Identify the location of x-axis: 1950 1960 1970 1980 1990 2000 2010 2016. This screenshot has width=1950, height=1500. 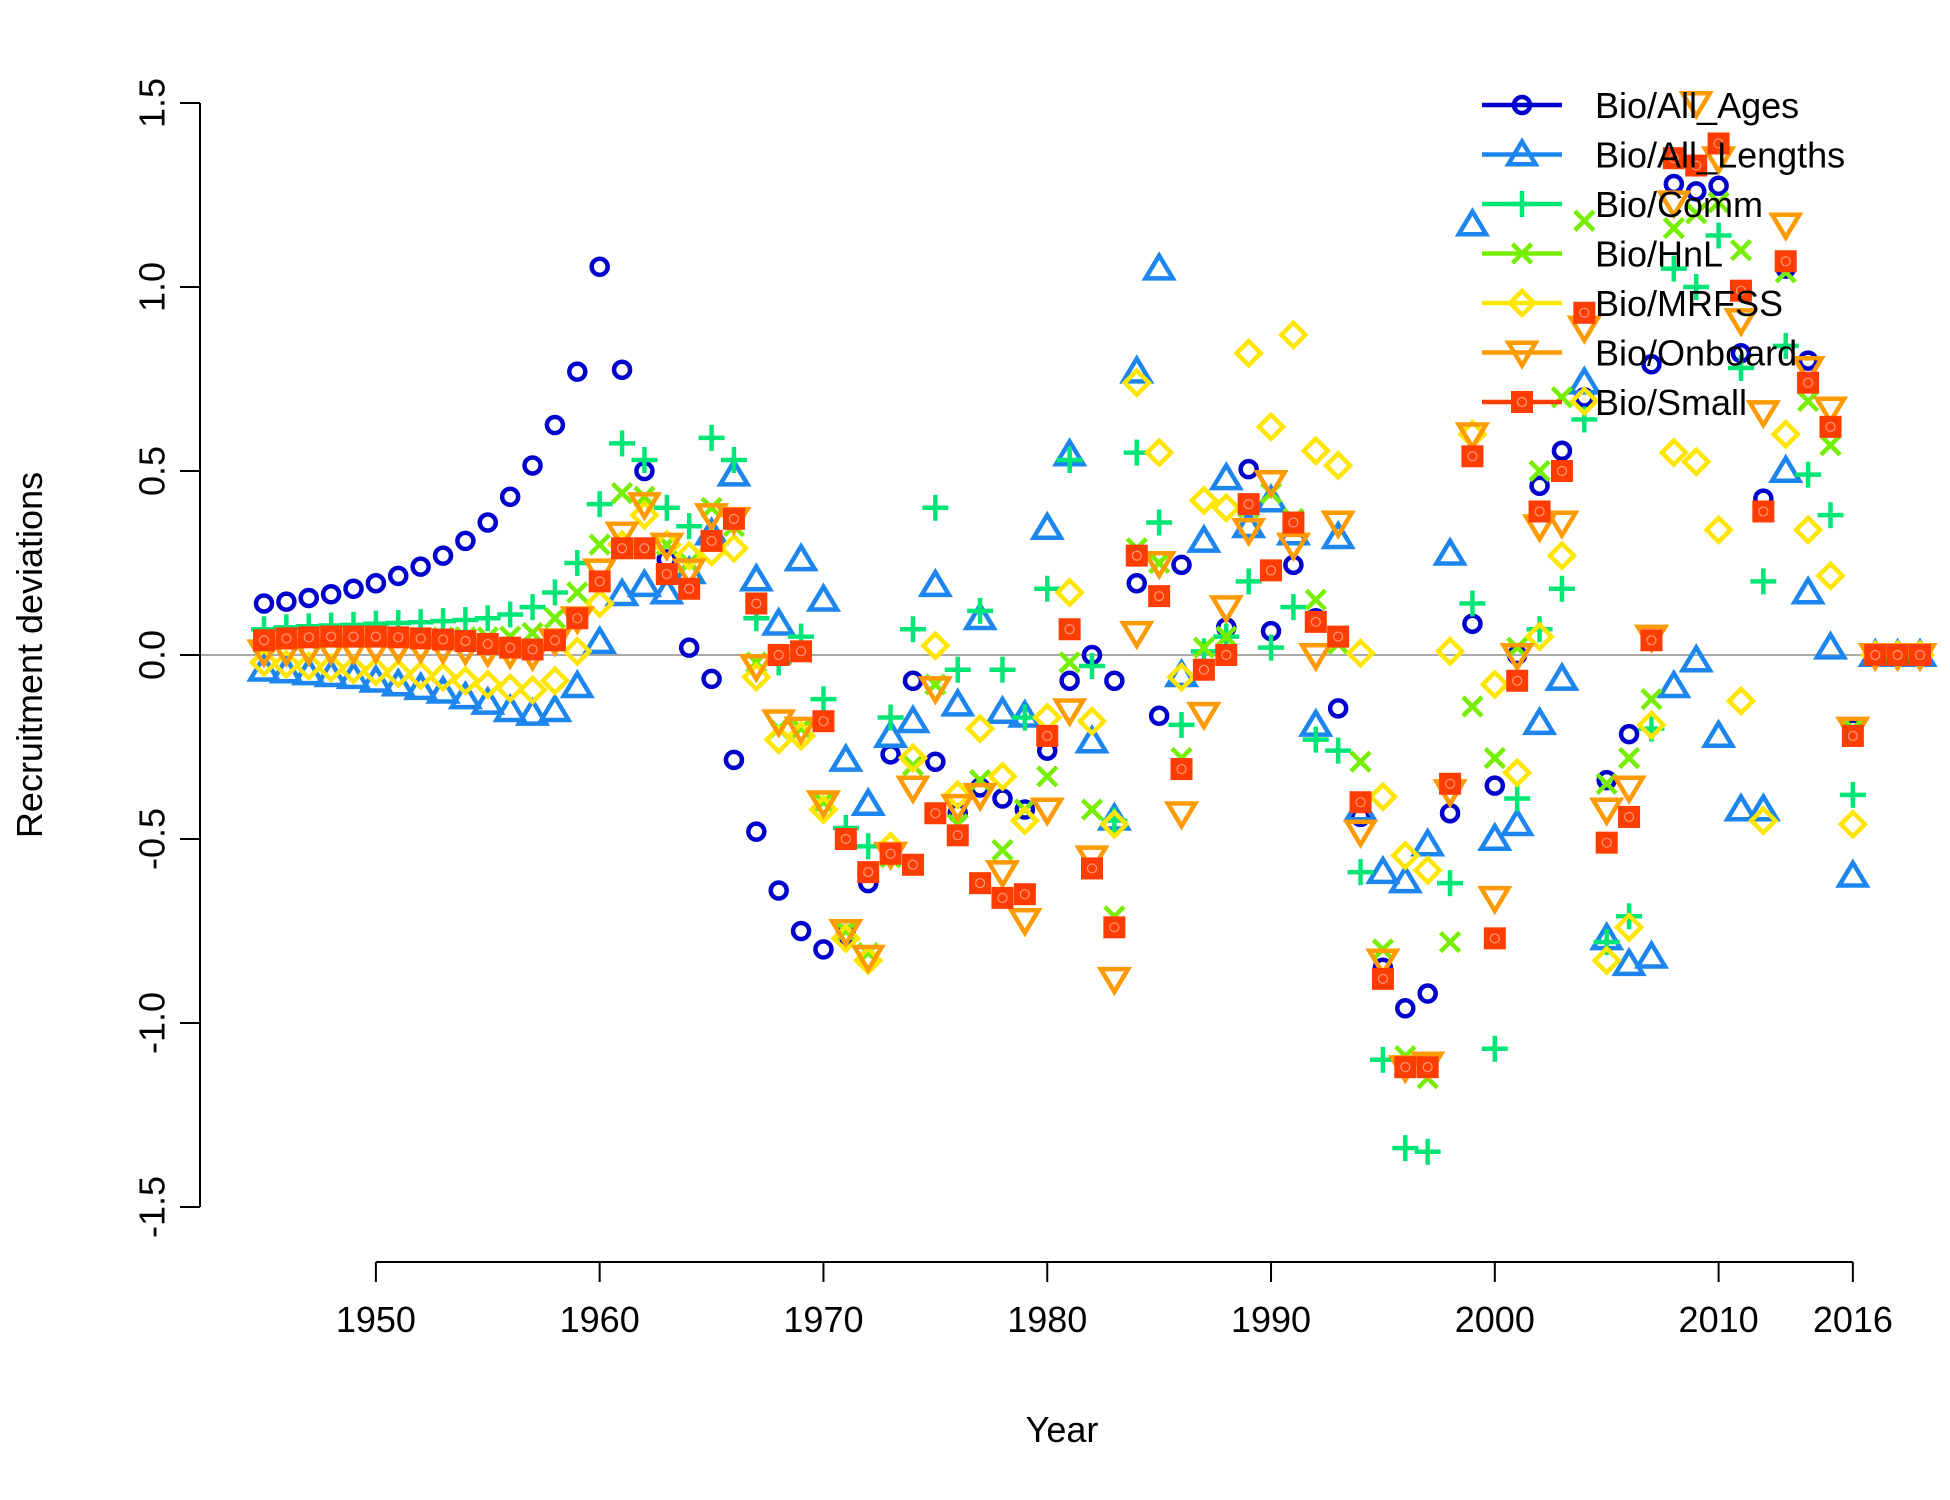
(1114, 1300).